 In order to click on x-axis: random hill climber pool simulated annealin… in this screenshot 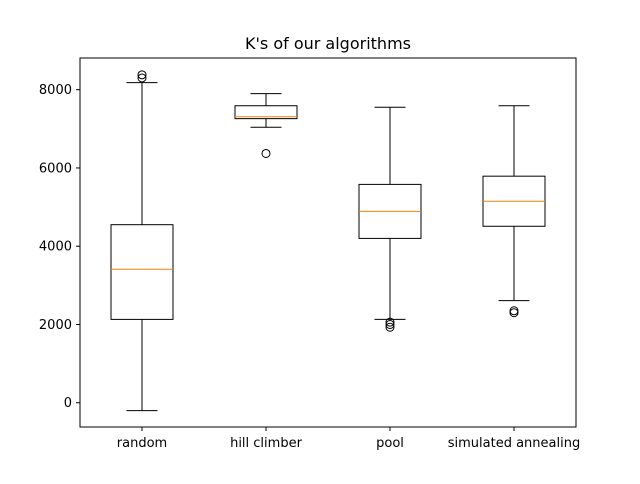, I will do `click(348, 439)`.